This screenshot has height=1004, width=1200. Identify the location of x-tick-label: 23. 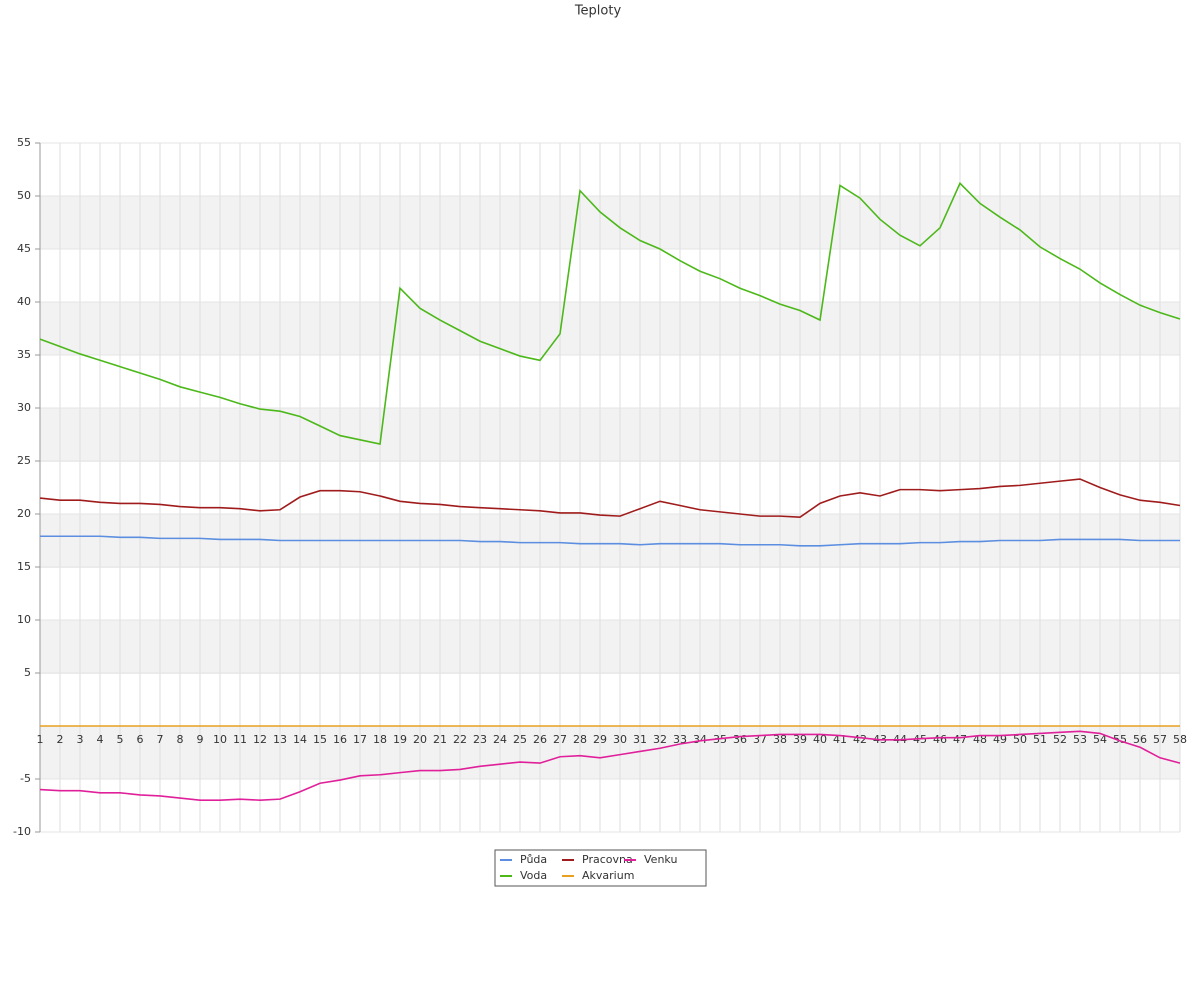
(480, 739).